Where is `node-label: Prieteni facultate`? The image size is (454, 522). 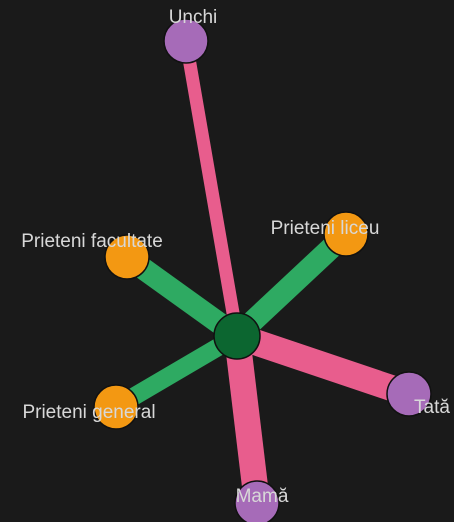
node-label: Prieteni facultate is located at coordinates (92, 241).